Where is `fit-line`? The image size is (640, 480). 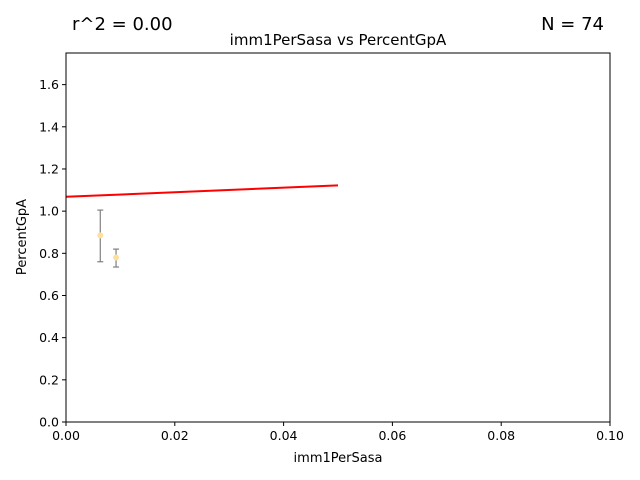 fit-line is located at coordinates (202, 191).